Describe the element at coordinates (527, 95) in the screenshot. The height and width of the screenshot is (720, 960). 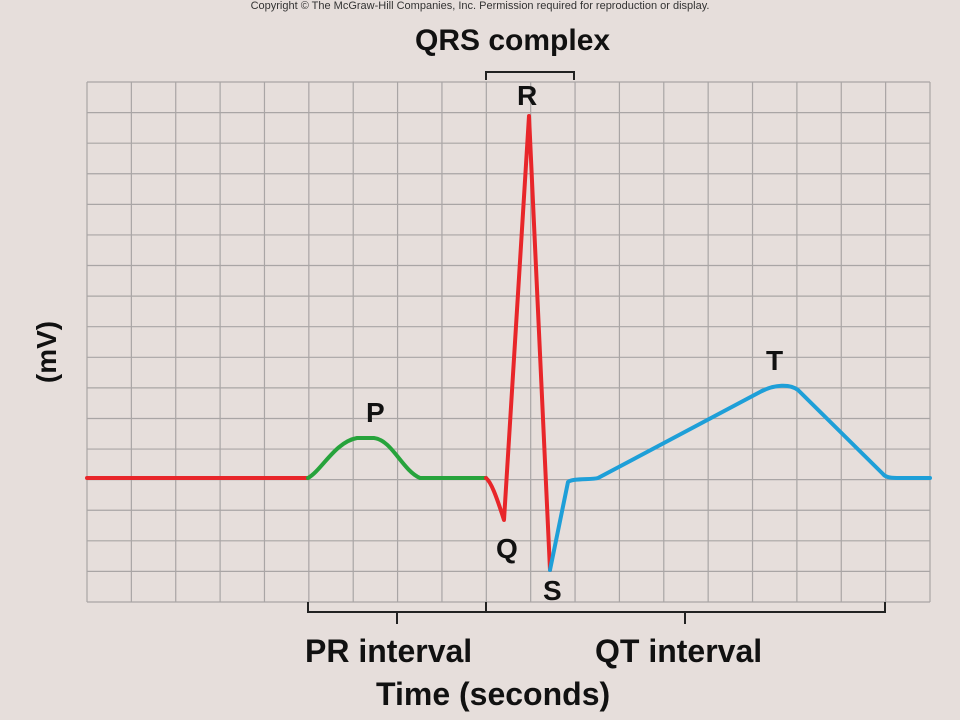
I see `wave-r-label: R` at that location.